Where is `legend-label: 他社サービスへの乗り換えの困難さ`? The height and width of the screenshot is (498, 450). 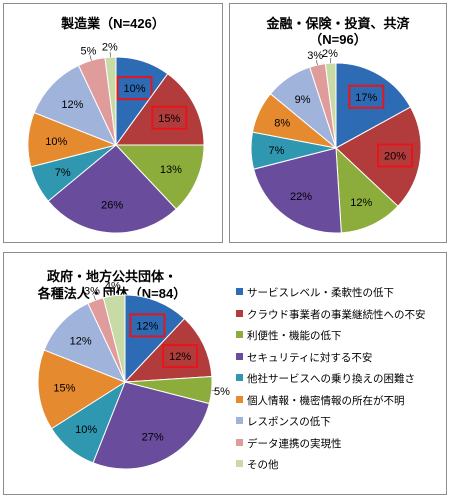
legend-label: 他社サービスへの乗り換えの困難さ is located at coordinates (331, 379).